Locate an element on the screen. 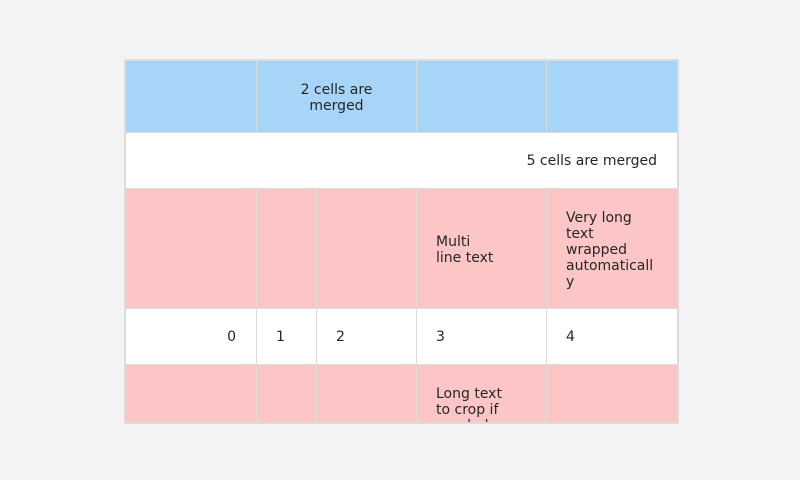 Image resolution: width=800 pixels, height=480 pixels. wrapped-text: Very long text wrapped automaticall y is located at coordinates (610, 250).